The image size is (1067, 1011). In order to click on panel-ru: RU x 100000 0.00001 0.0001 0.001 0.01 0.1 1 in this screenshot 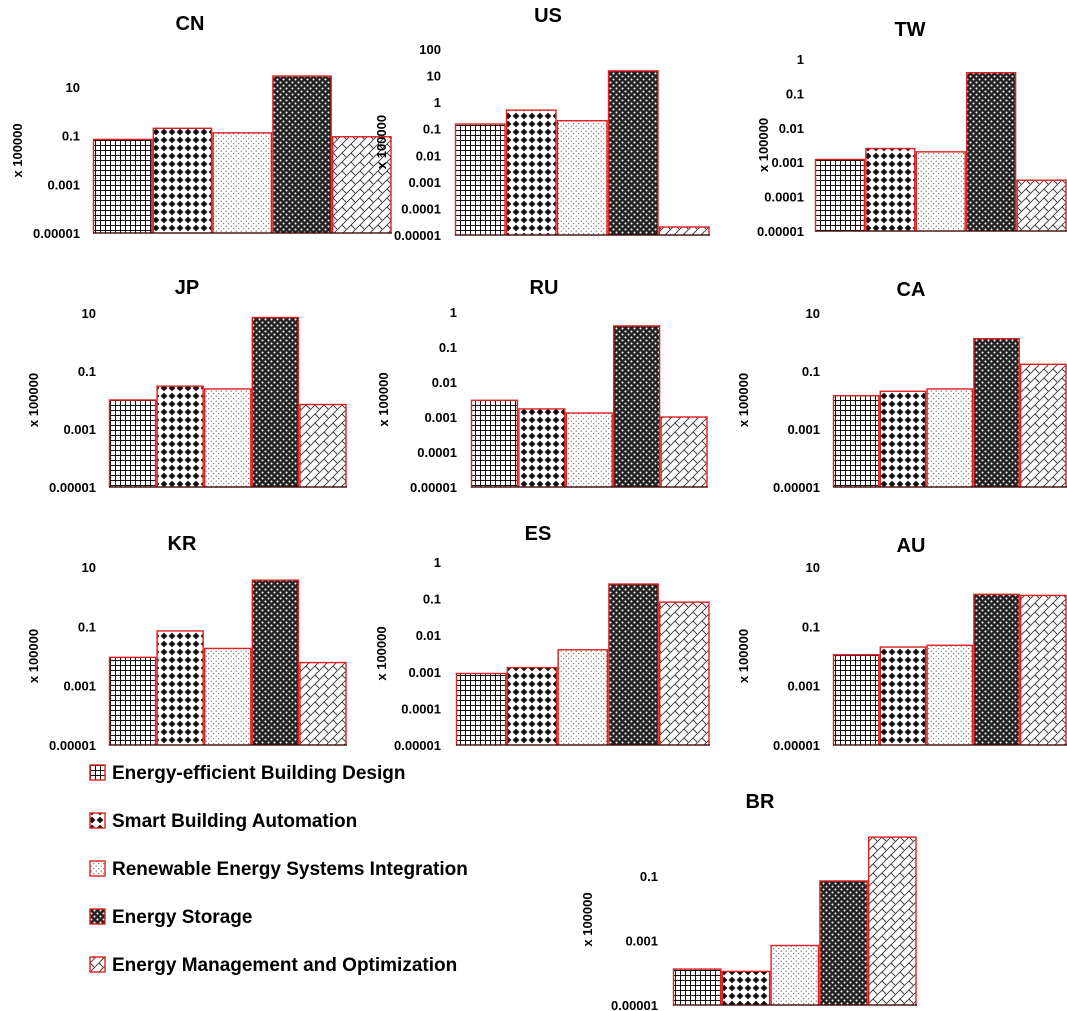, I will do `click(542, 386)`.